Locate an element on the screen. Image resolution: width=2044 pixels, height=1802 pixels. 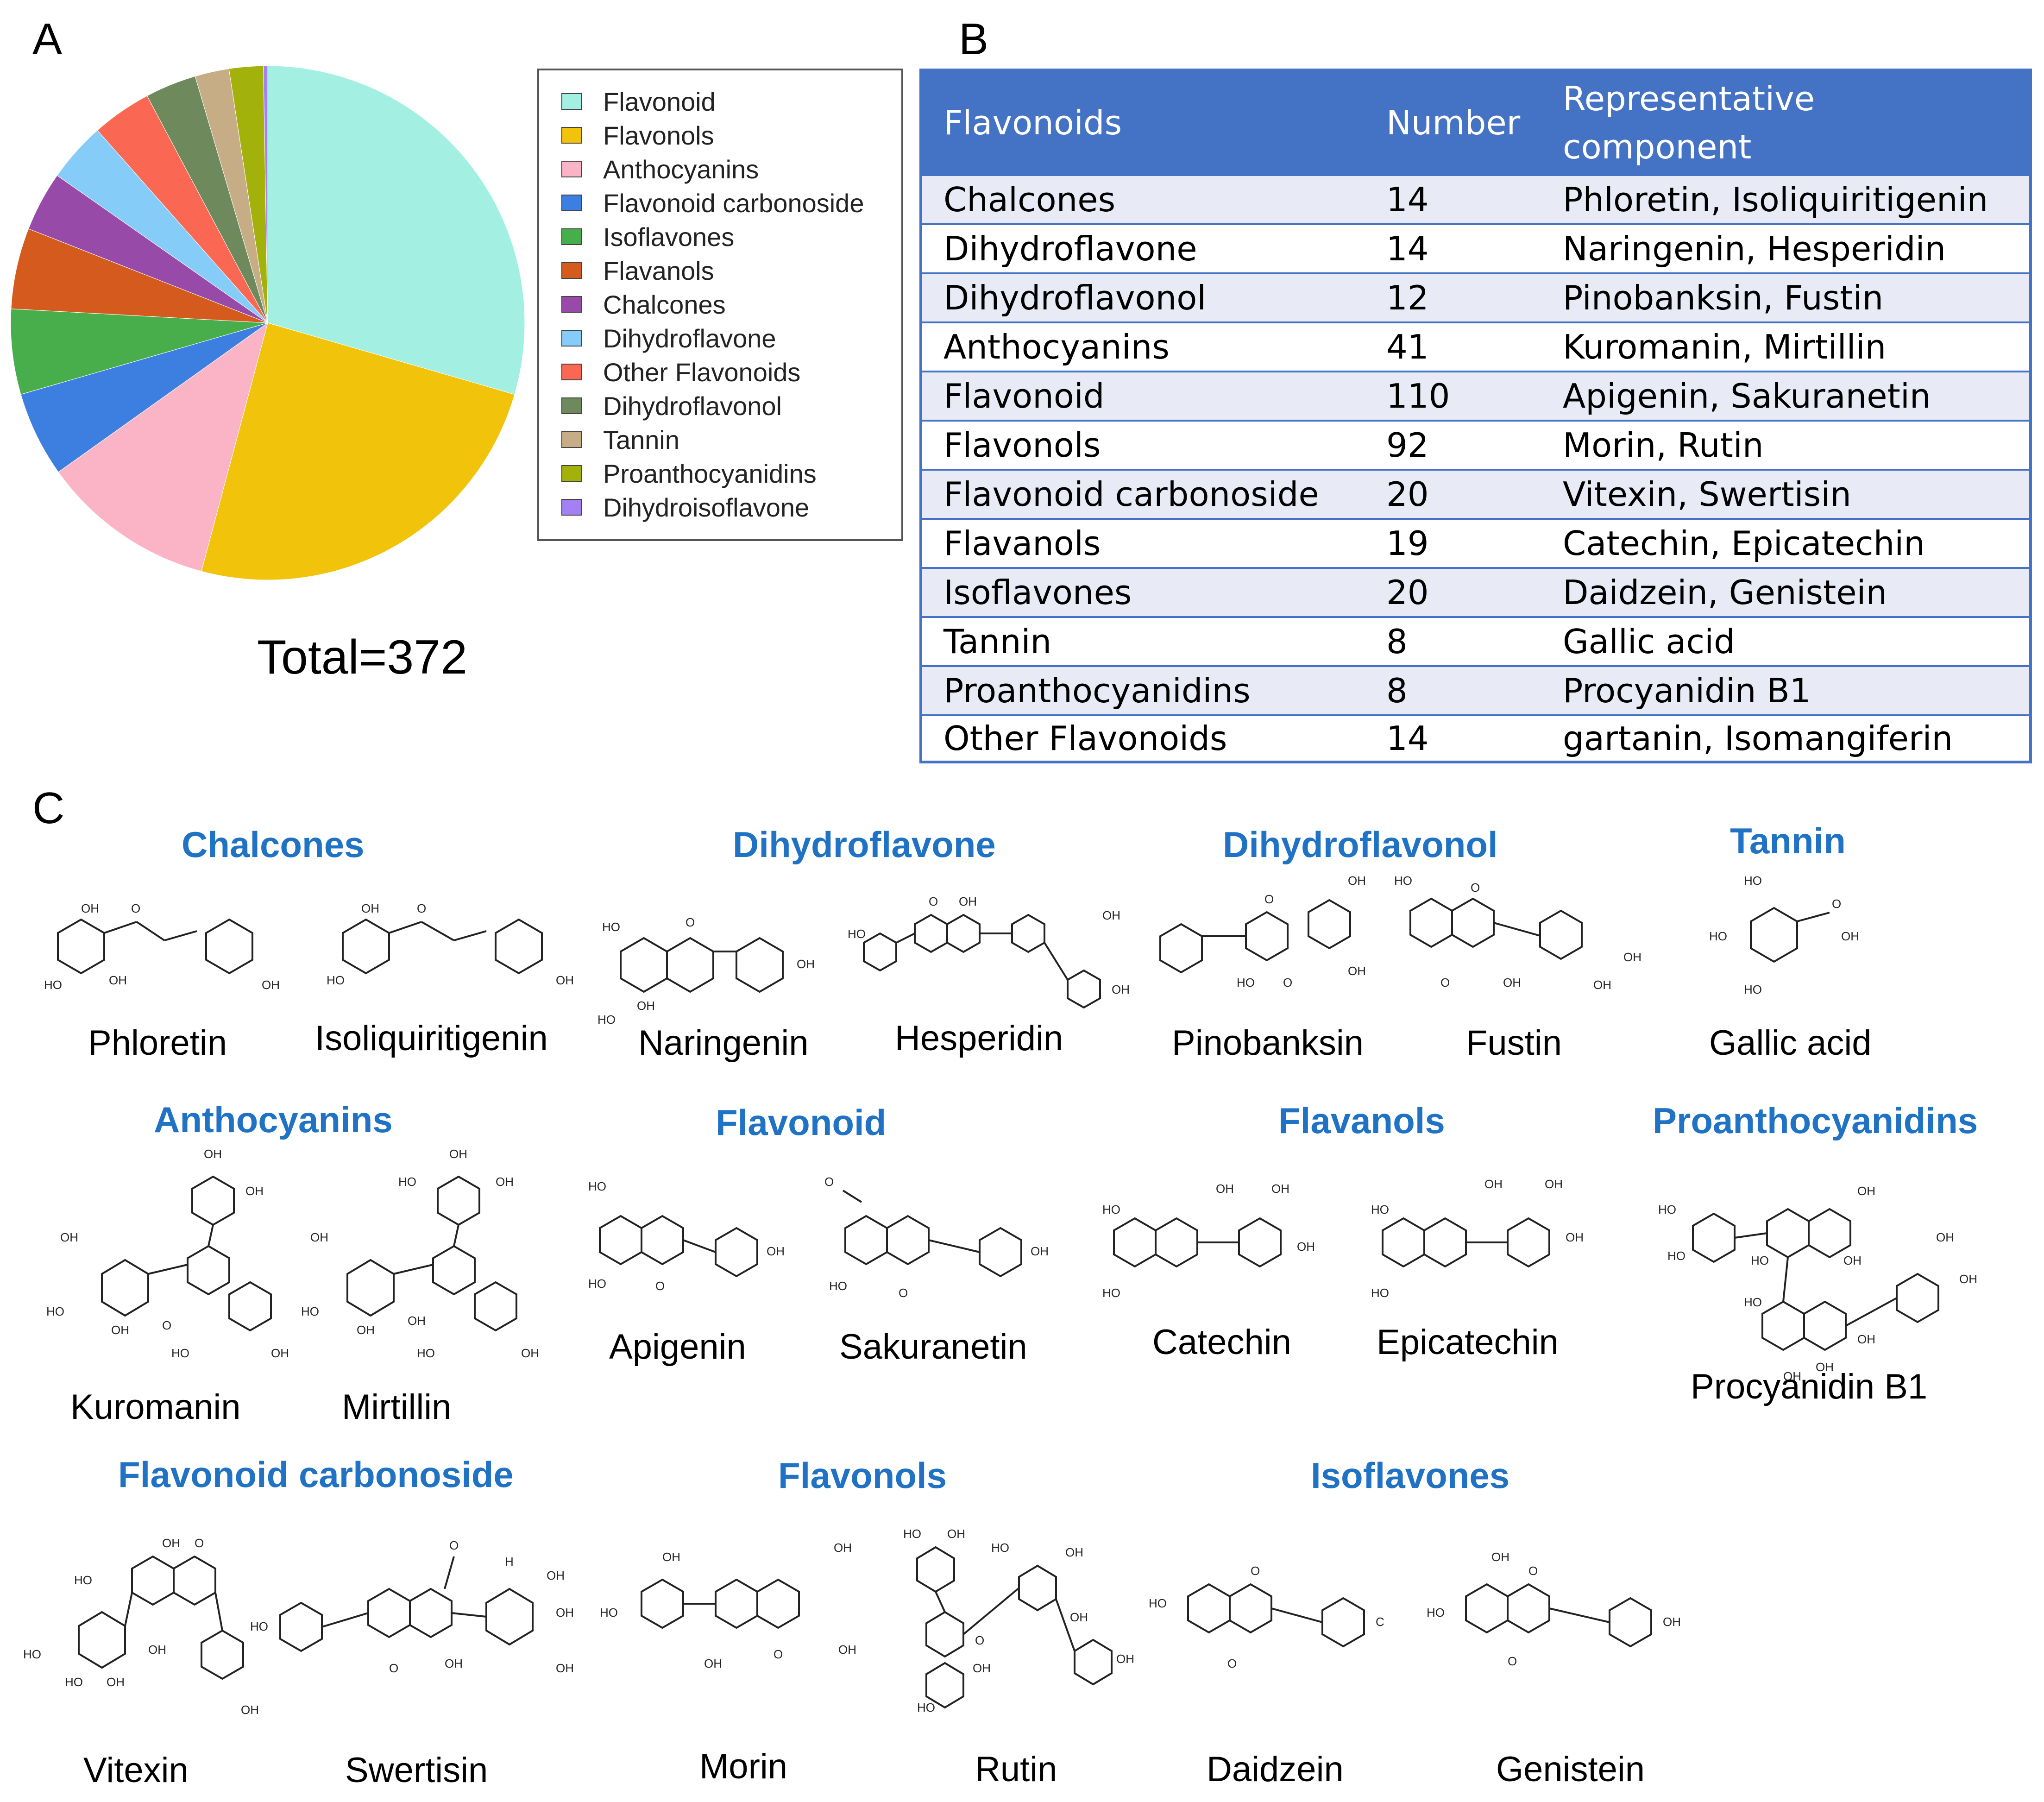
cell-name: Flavonols is located at coordinates (1022, 445).